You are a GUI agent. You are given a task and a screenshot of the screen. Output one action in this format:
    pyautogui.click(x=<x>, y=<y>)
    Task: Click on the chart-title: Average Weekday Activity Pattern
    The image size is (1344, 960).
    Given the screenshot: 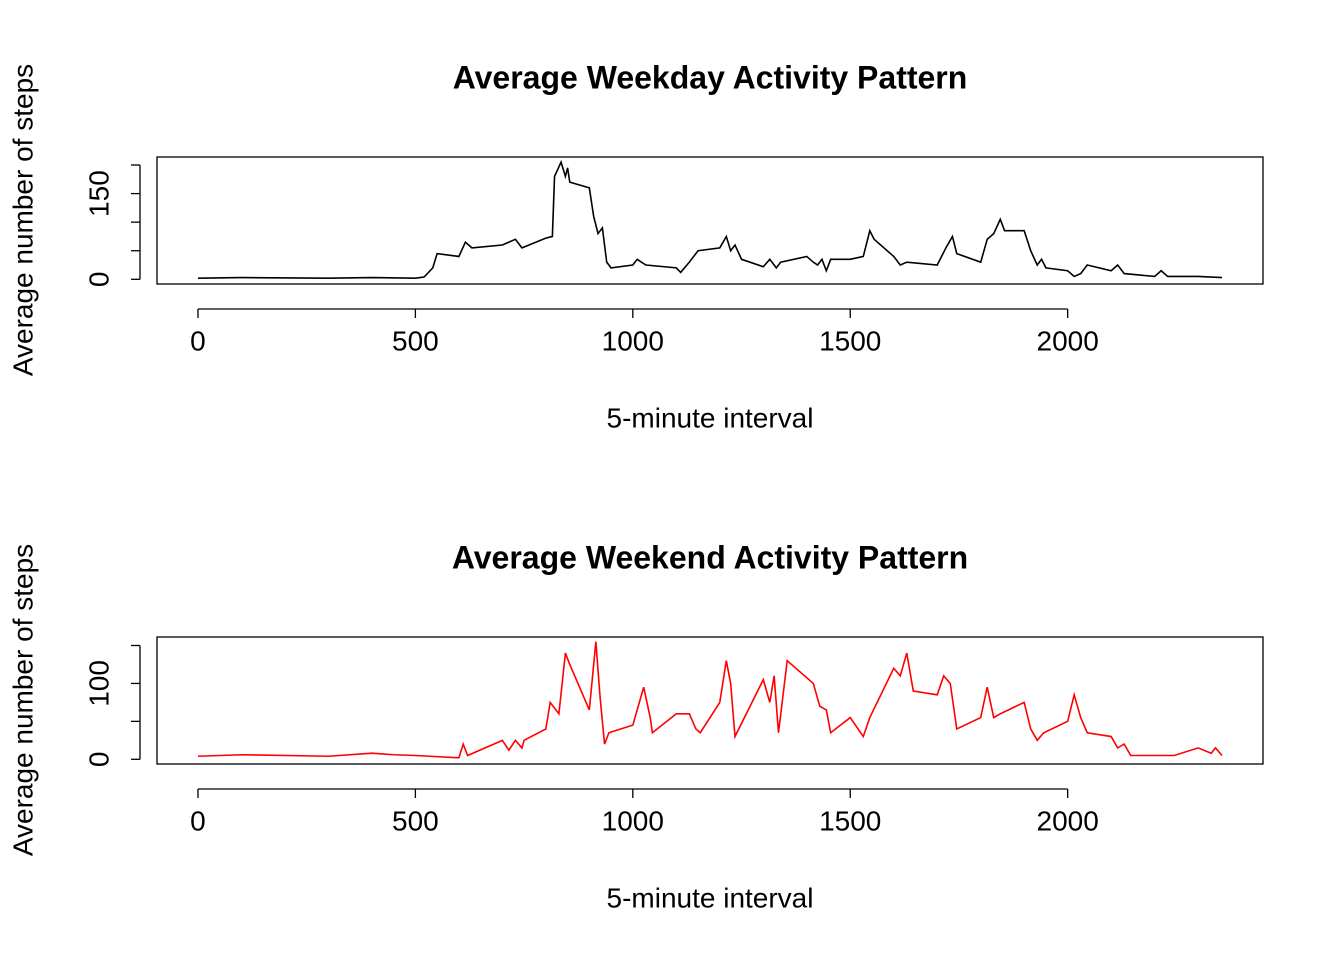 What is the action you would take?
    pyautogui.click(x=710, y=77)
    